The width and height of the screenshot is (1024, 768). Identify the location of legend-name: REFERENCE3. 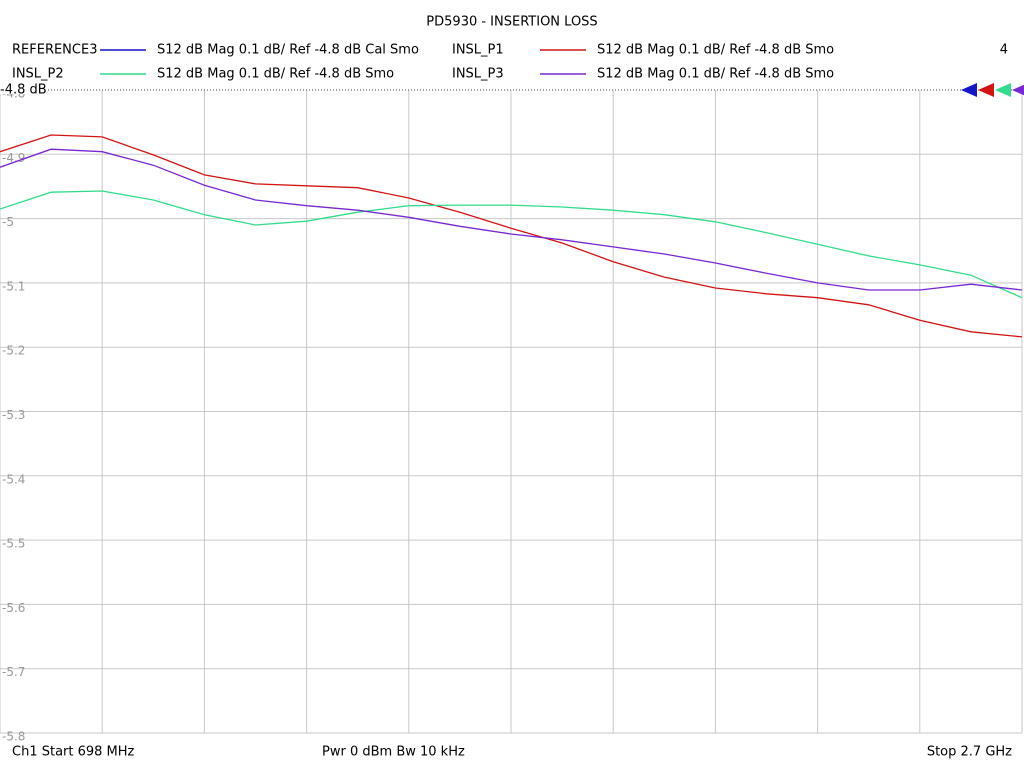
(54, 50).